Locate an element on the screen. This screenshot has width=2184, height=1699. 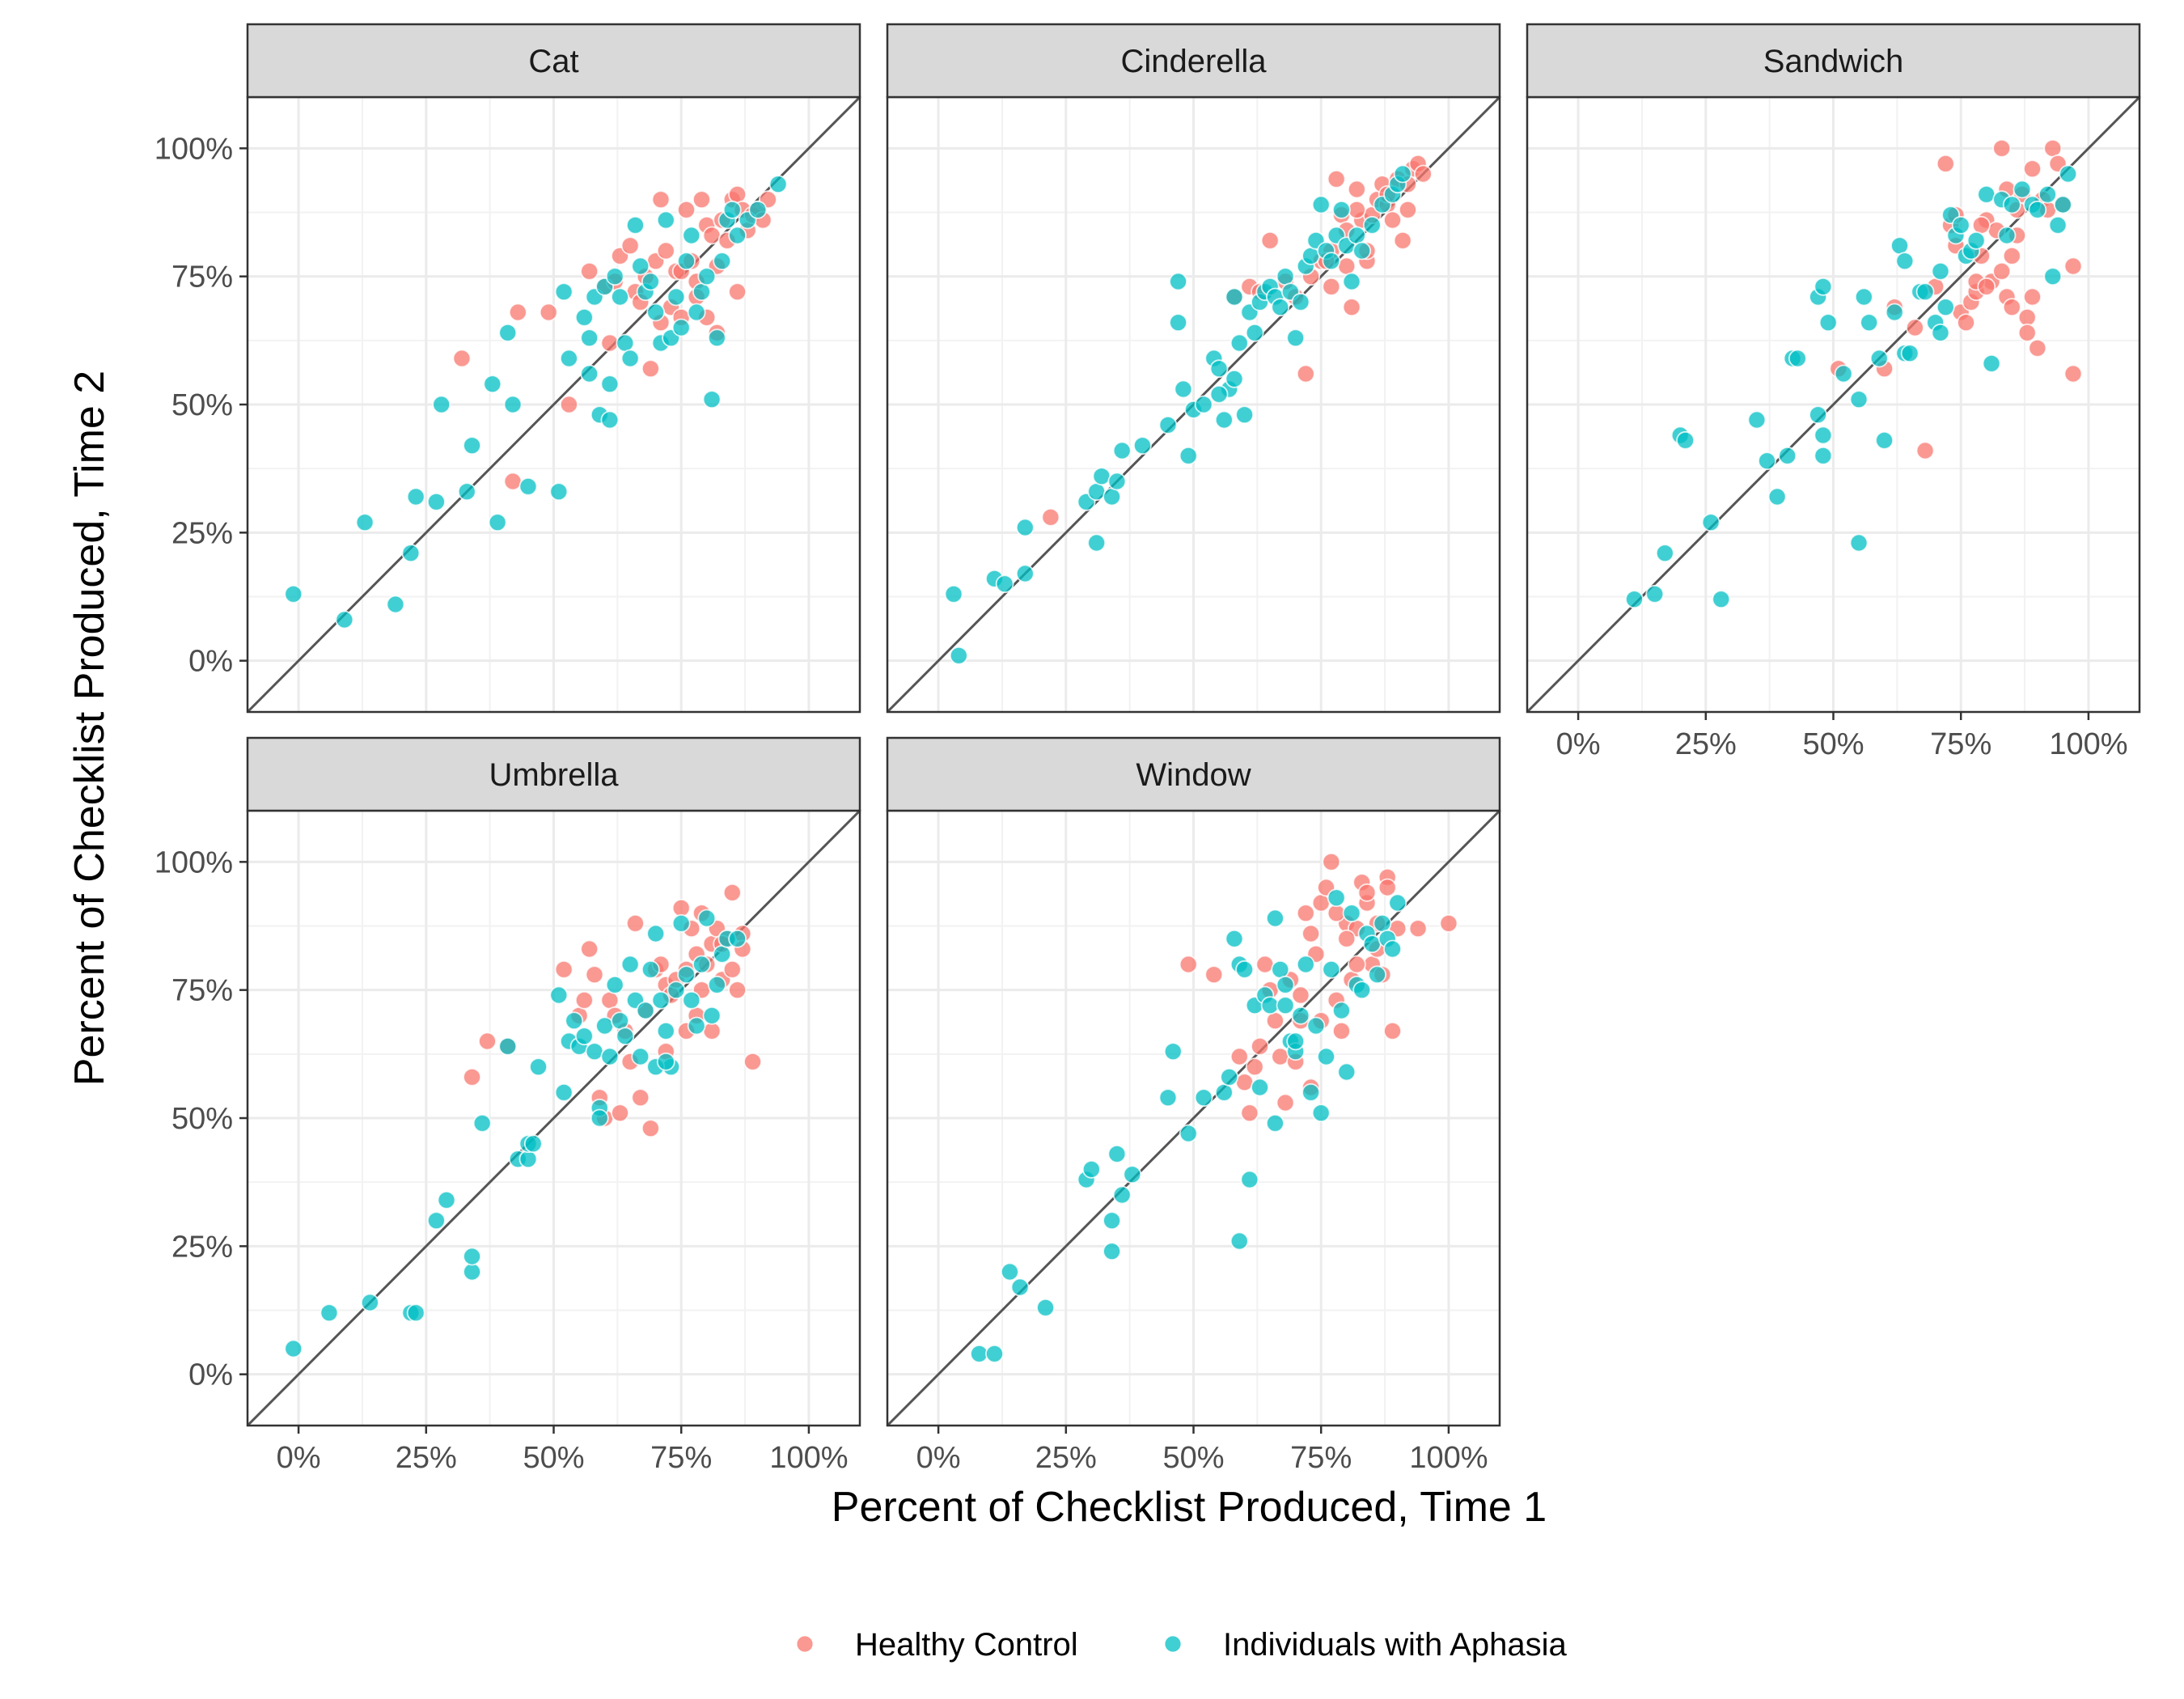
legend-label-healthy-control: Healthy Control is located at coordinates (967, 1645).